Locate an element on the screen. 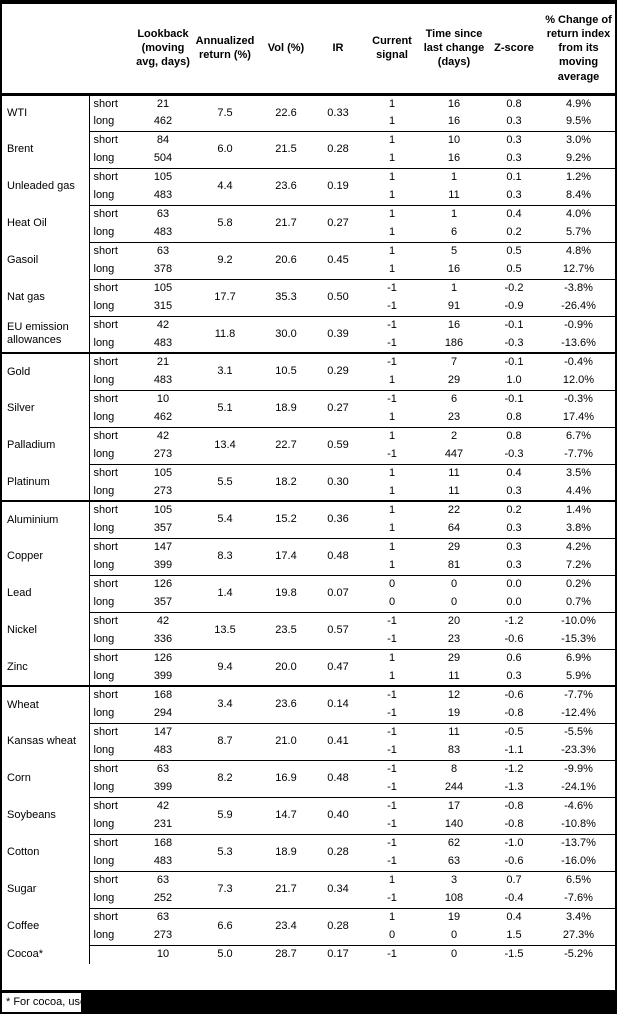 This screenshot has height=1014, width=617. lookback-cell: 378 is located at coordinates (163, 269).